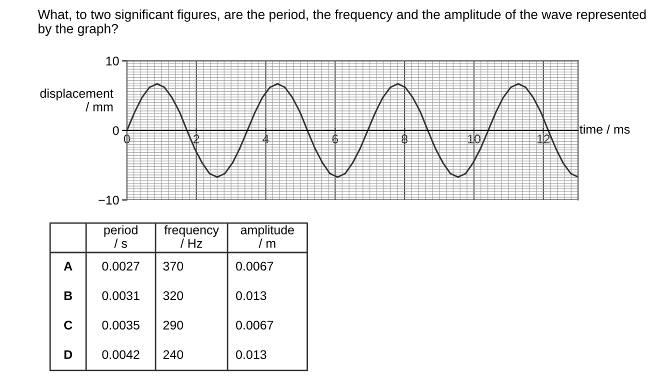 Image resolution: width=651 pixels, height=378 pixels. What do you see at coordinates (267, 236) in the screenshot?
I see `text: amplitude / m` at bounding box center [267, 236].